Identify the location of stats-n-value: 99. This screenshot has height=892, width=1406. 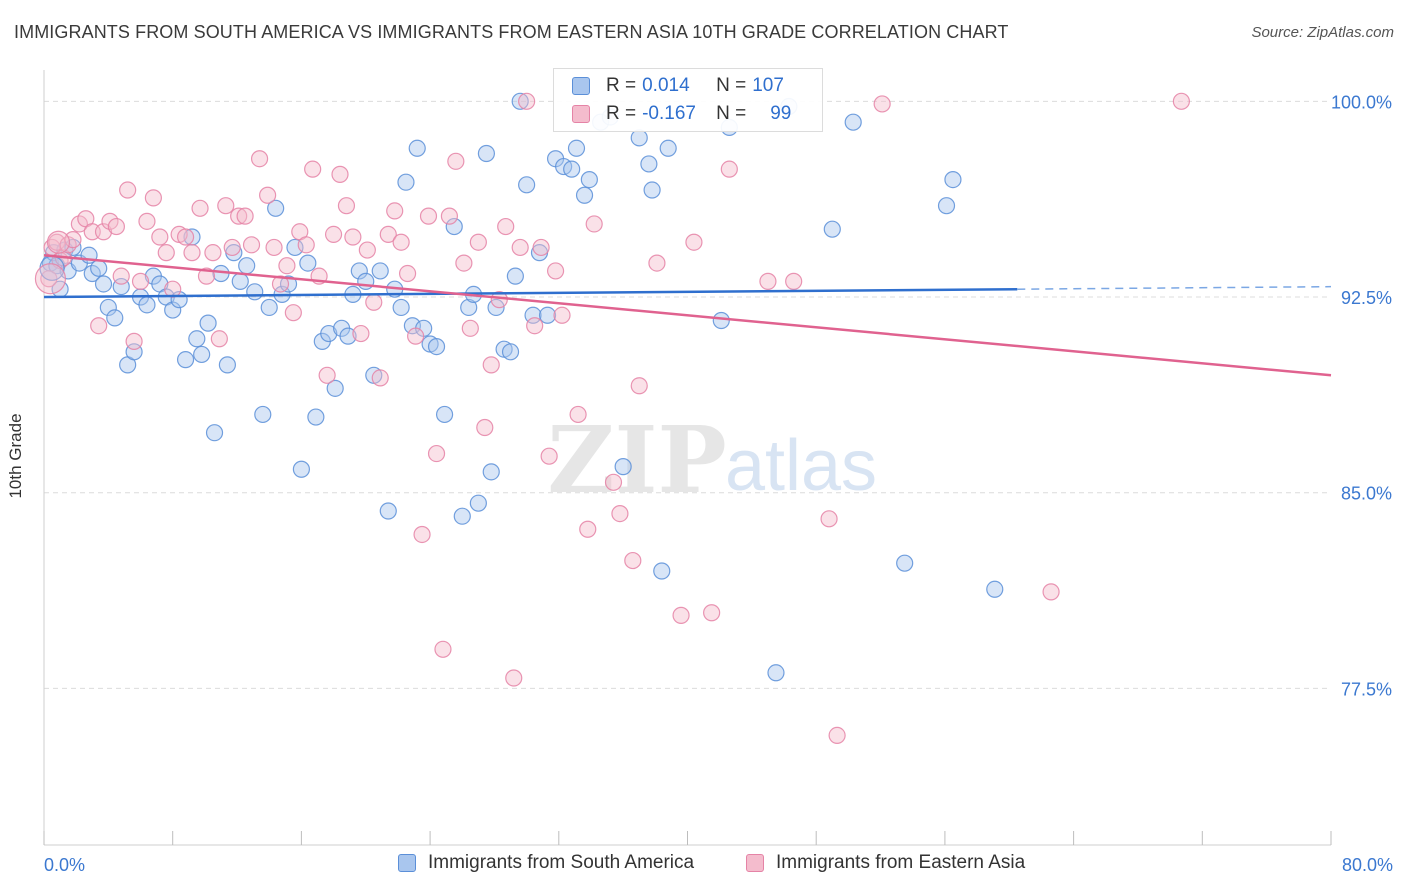
(781, 113).